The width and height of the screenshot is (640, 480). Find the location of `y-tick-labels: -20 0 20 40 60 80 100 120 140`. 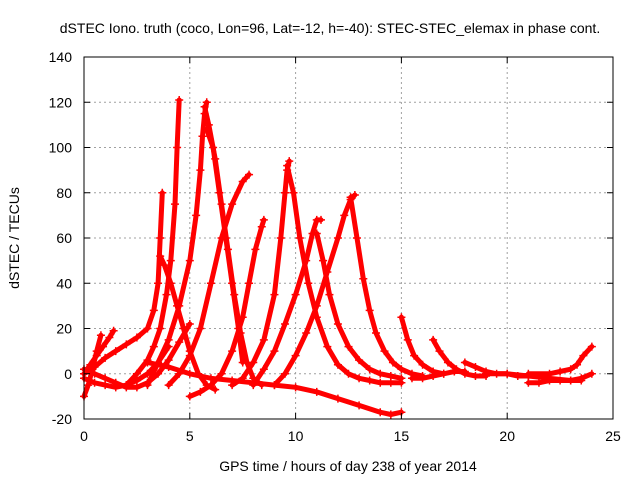

y-tick-labels: -20 0 20 40 60 80 100 120 140 is located at coordinates (61, 238).